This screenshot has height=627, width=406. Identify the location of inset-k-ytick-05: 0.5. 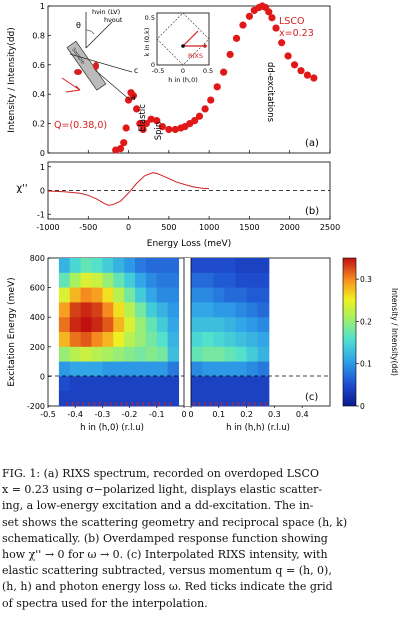
(150, 18).